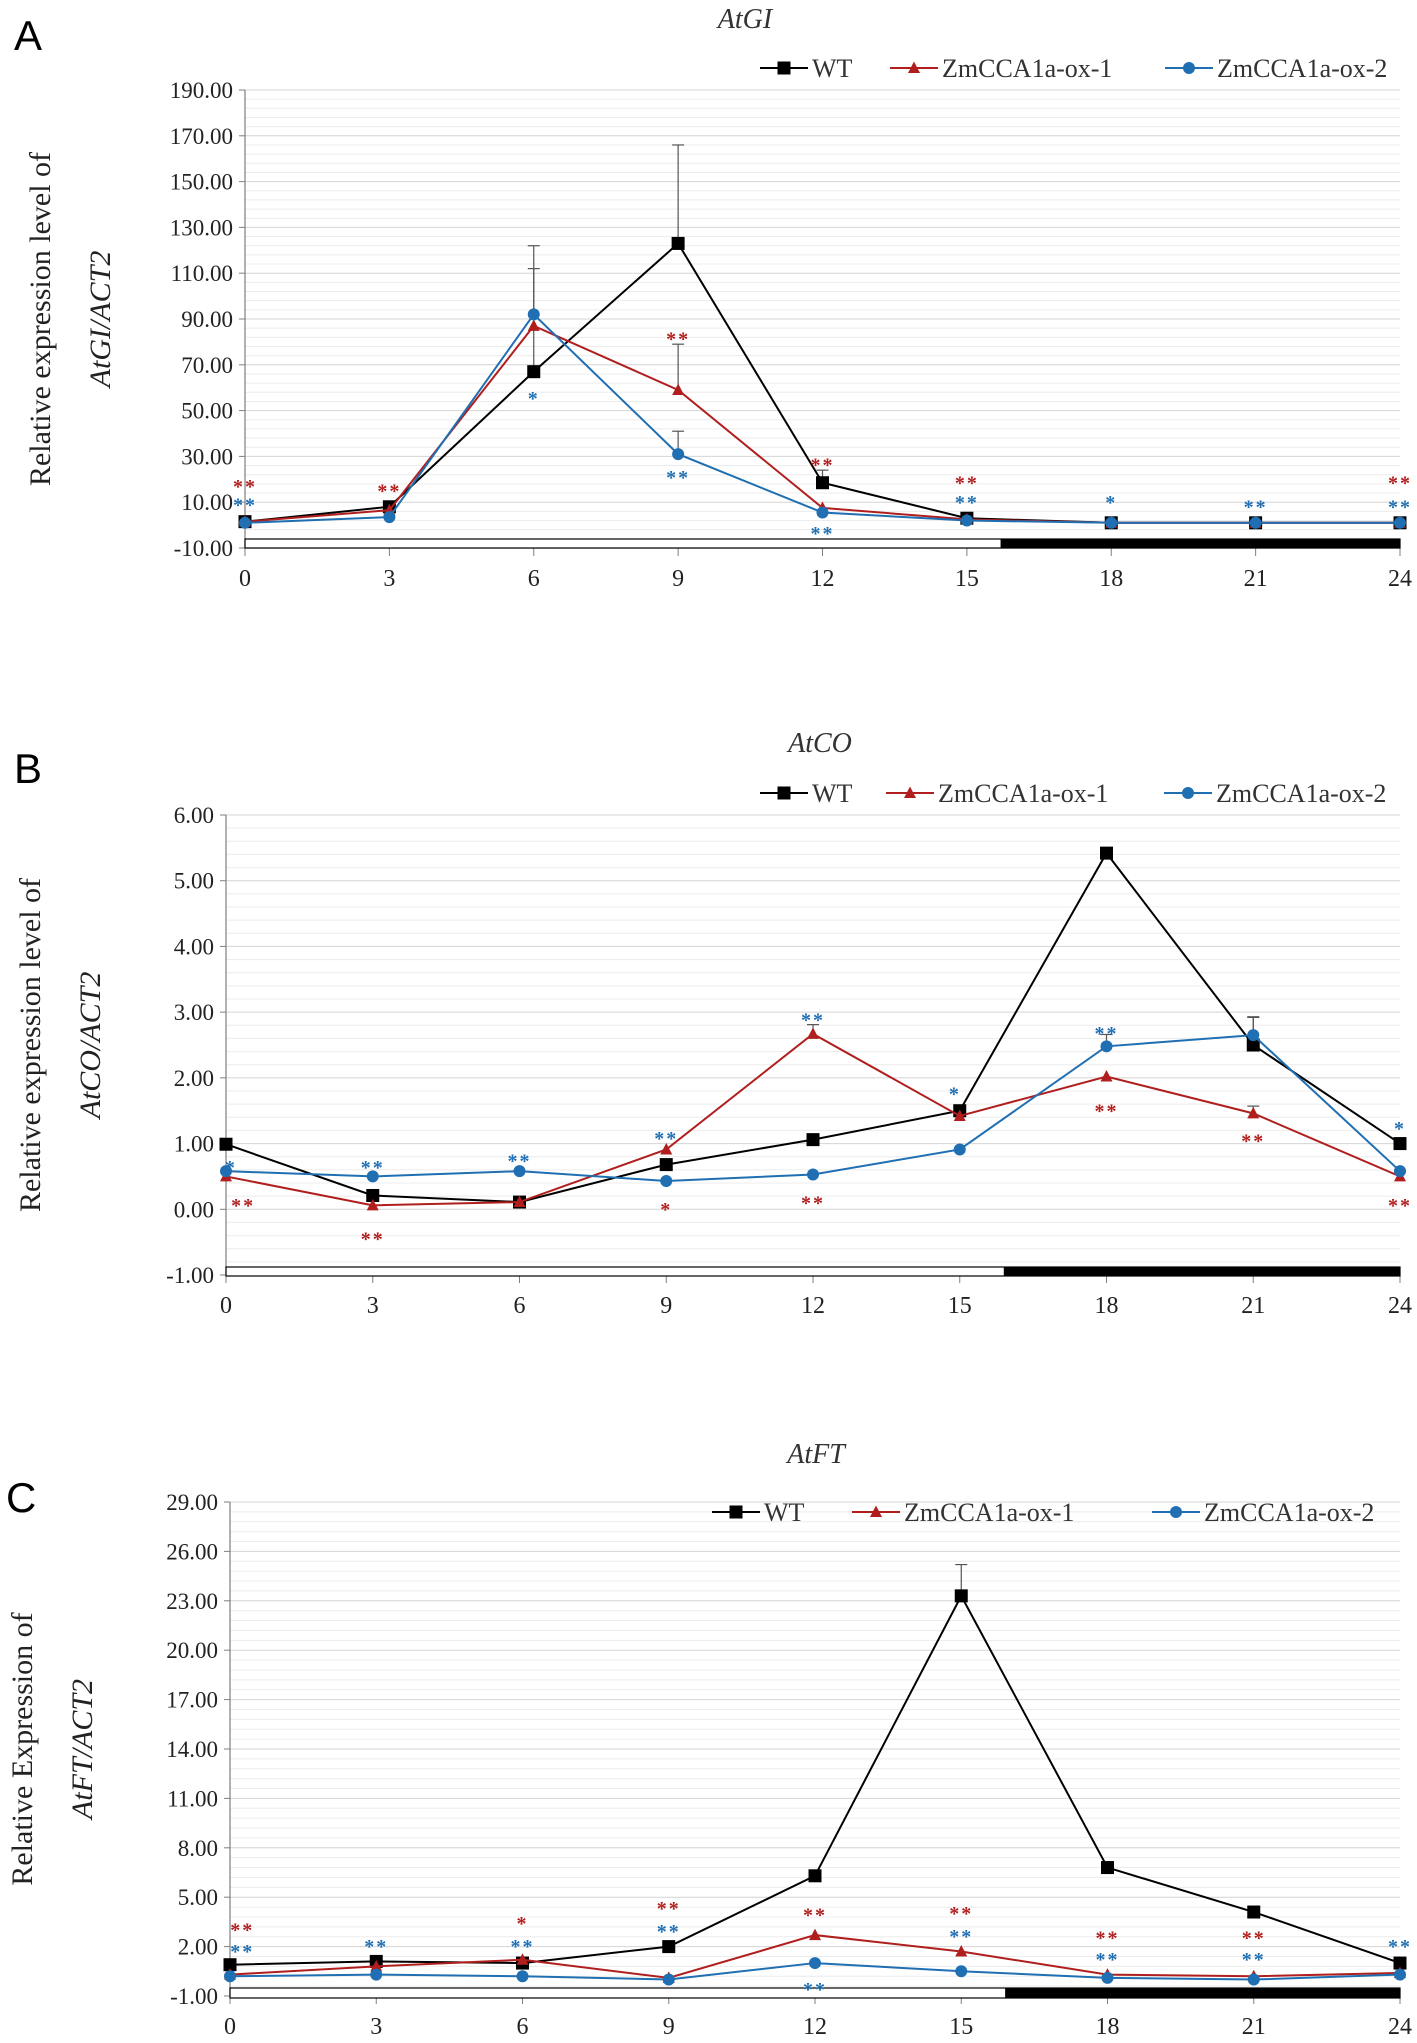 This screenshot has width=1417, height=2043. I want to click on chart-title: AtCO, so click(819, 743).